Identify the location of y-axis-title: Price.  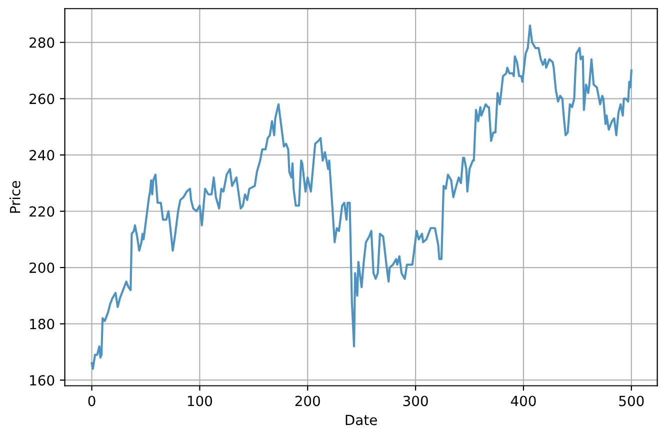
(15, 196).